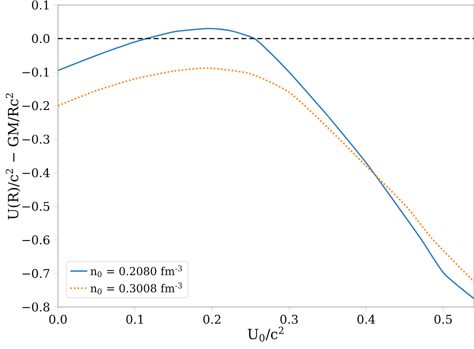  Describe the element at coordinates (443, 319) in the screenshot. I see `x-tick-label: 0.5` at that location.